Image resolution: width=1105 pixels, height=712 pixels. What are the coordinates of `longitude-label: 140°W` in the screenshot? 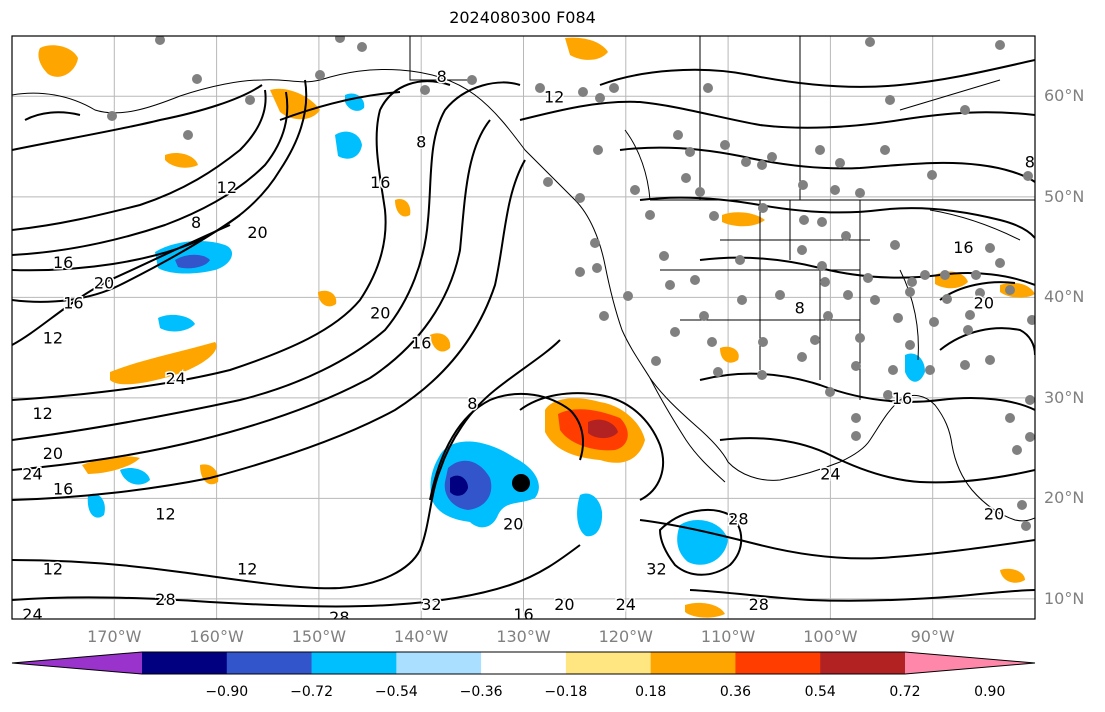 It's located at (421, 636).